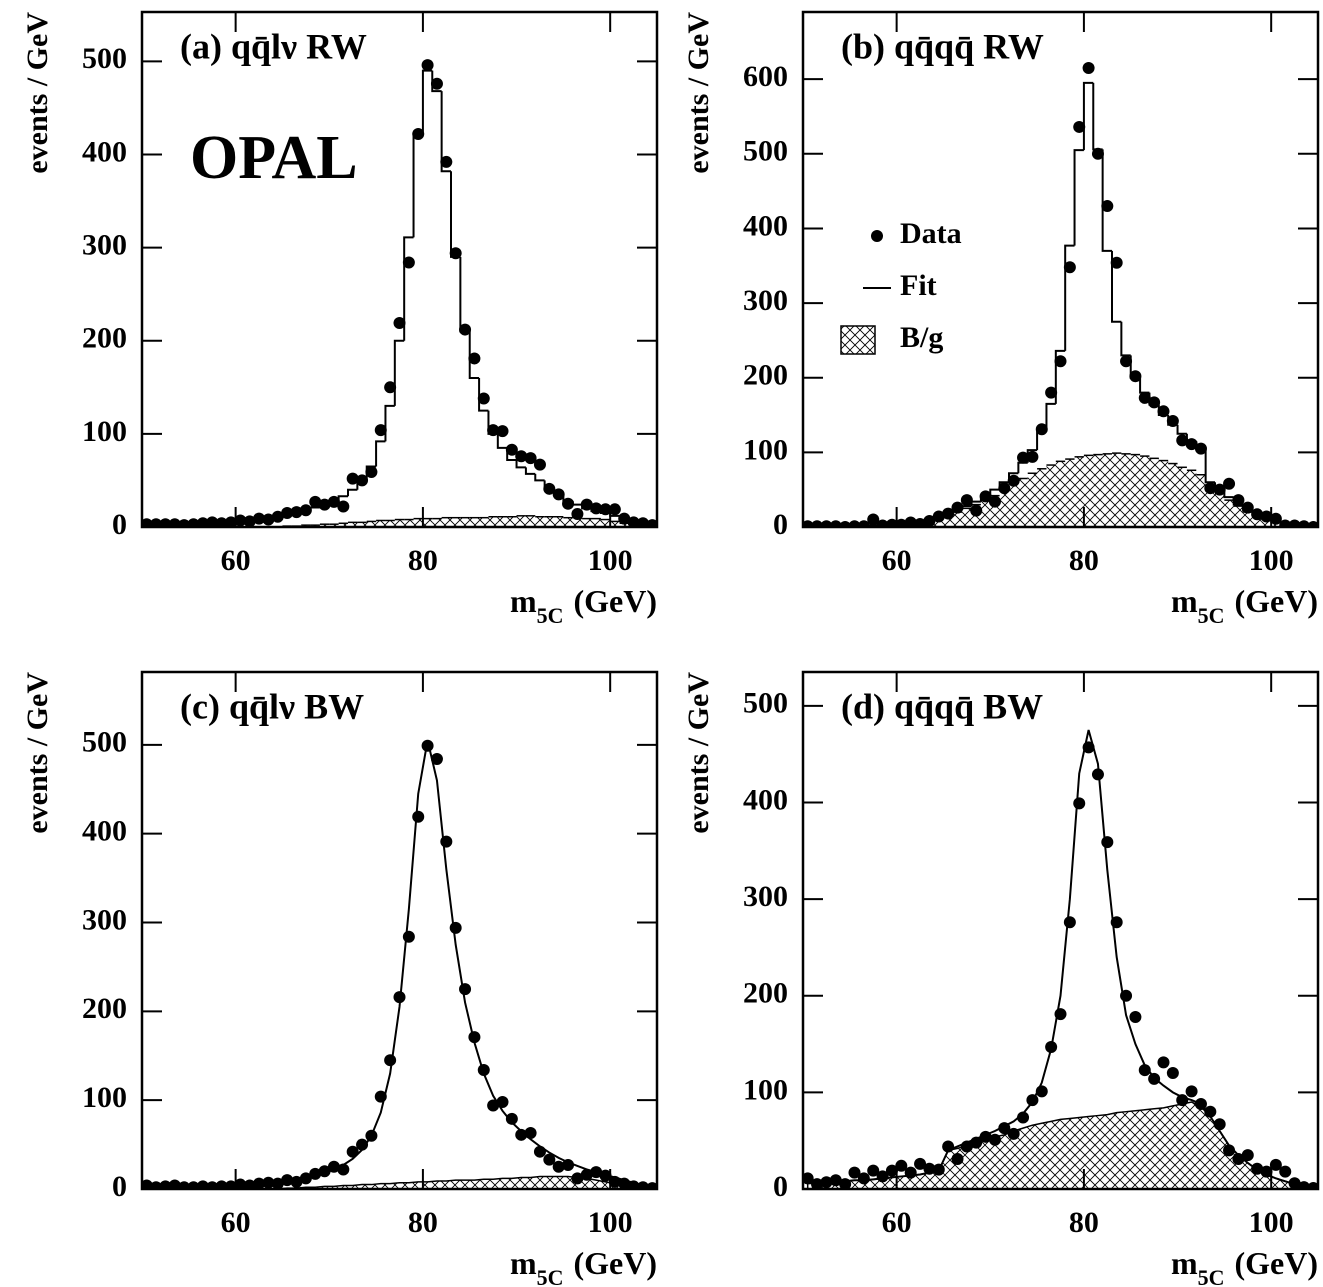 This screenshot has height=1287, width=1323. What do you see at coordinates (1060, 959) in the screenshot?
I see `plot-area` at bounding box center [1060, 959].